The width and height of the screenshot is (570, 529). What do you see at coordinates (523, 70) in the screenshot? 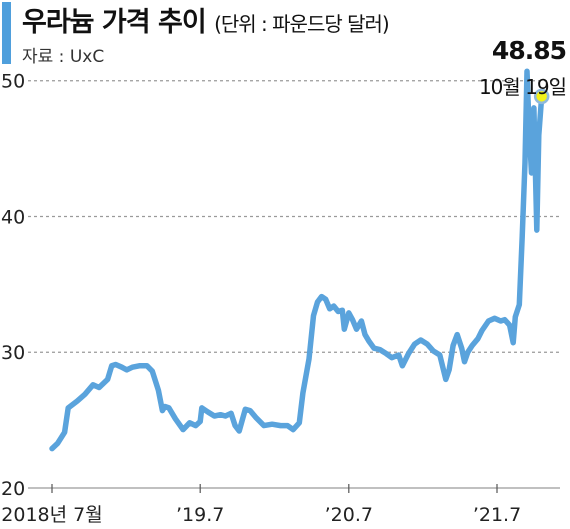
I see `annotation: 48.85 10월 19일` at bounding box center [523, 70].